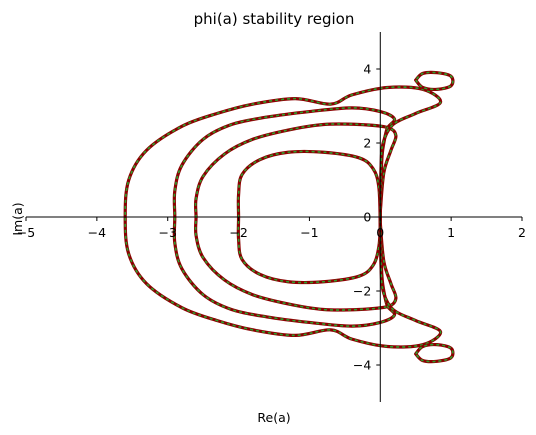 The height and width of the screenshot is (435, 536). What do you see at coordinates (238, 232) in the screenshot?
I see `x-tick-label: −2` at bounding box center [238, 232].